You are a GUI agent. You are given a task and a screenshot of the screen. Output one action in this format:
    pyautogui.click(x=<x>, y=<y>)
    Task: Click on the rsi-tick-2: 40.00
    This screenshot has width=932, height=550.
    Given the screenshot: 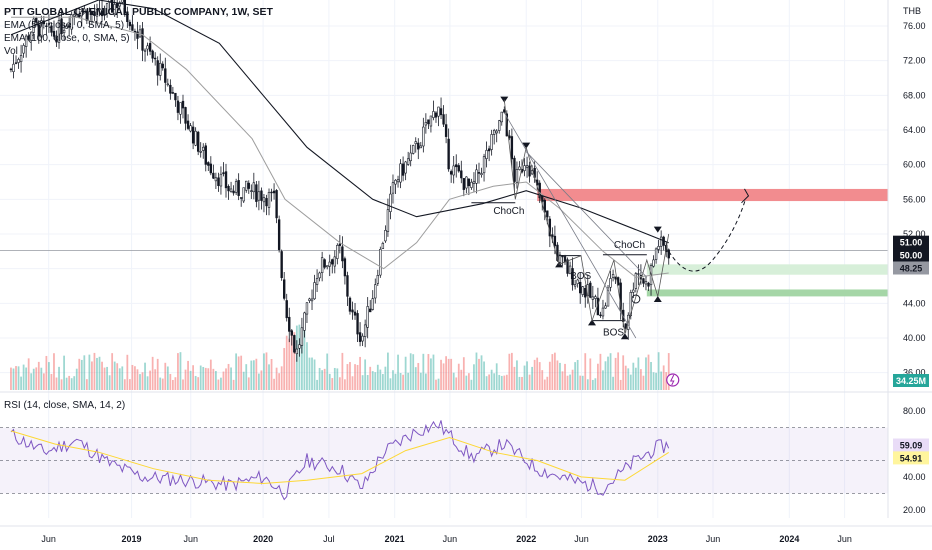 What is the action you would take?
    pyautogui.click(x=914, y=477)
    